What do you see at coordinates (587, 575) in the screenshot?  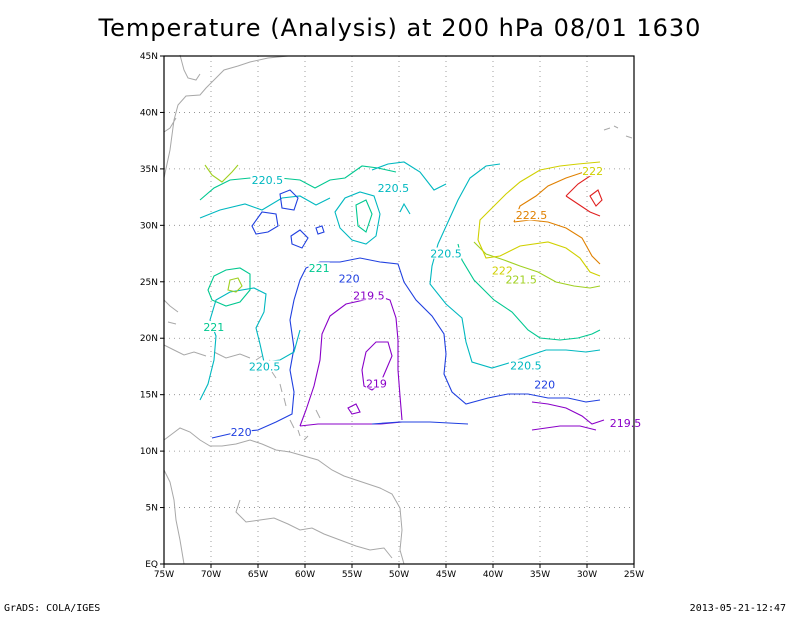 I see `lon-tick-label: 30W` at bounding box center [587, 575].